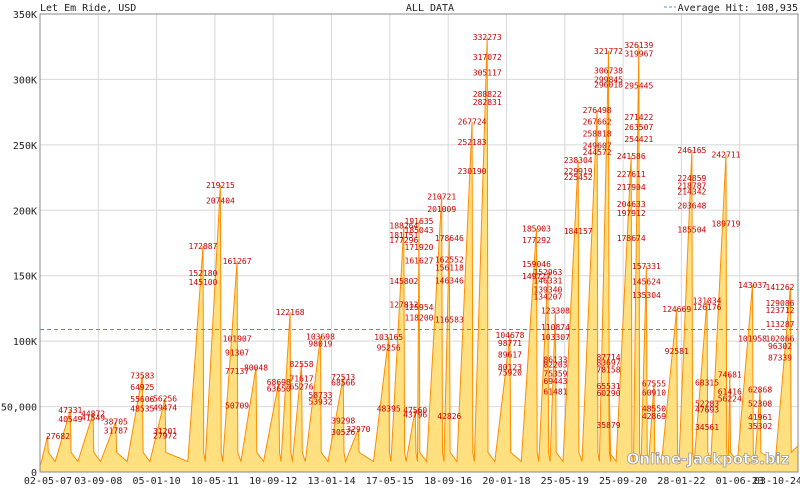 Image resolution: width=800 pixels, height=490 pixels. Describe the element at coordinates (48, 481) in the screenshot. I see `x-tick-label: 02-05-07` at that location.